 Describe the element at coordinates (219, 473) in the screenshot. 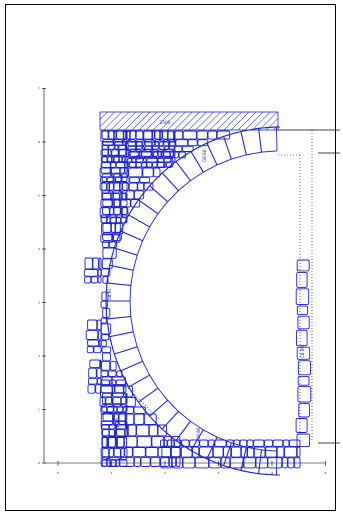

I see `x-tick-label: 3` at that location.